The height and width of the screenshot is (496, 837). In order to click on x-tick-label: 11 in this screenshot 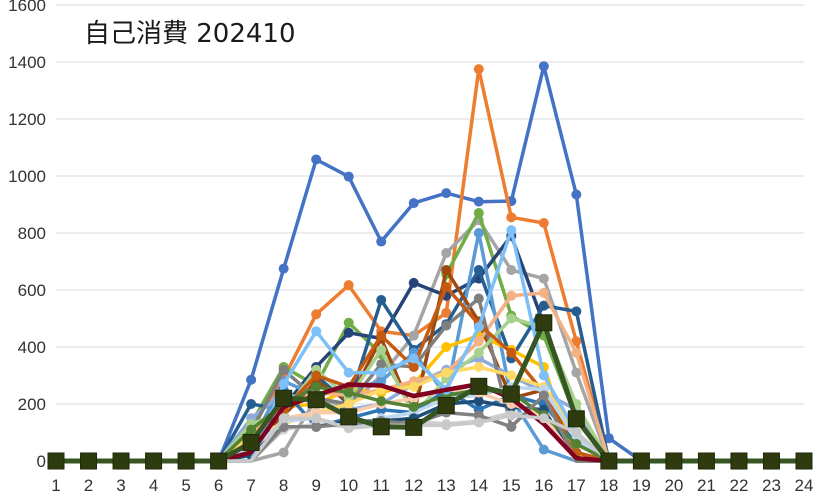, I will do `click(381, 485)`.